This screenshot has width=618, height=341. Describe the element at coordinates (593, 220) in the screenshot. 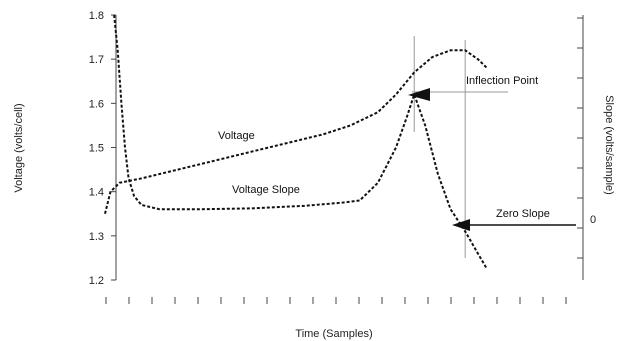

I see `right-axis-tick-label: 0` at that location.